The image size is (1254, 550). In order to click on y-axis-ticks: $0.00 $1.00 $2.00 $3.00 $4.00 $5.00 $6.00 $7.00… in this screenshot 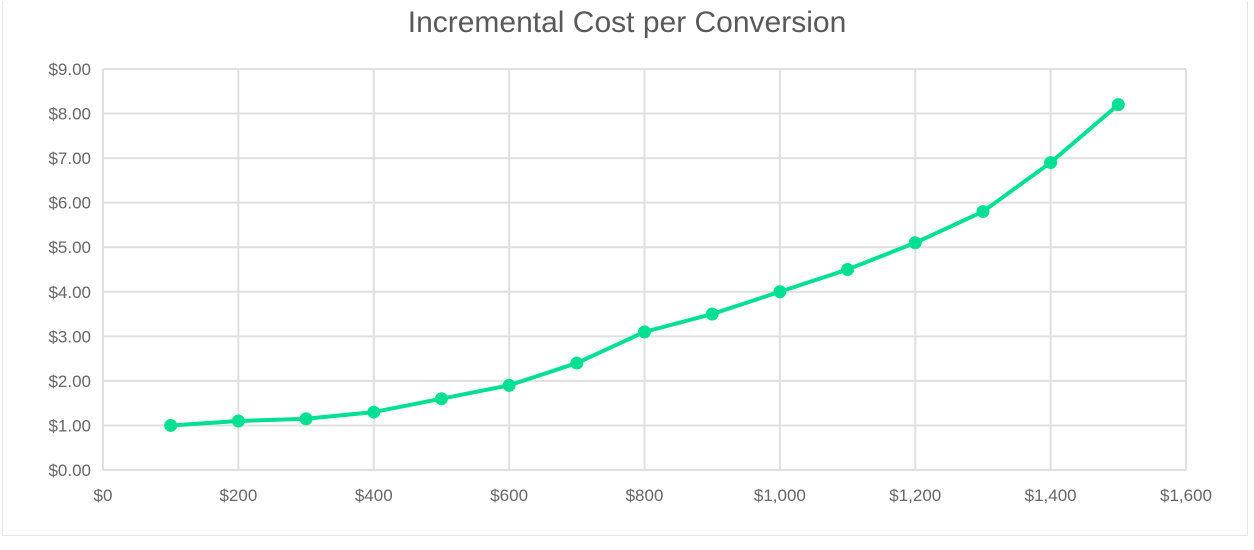, I will do `click(69, 270)`.